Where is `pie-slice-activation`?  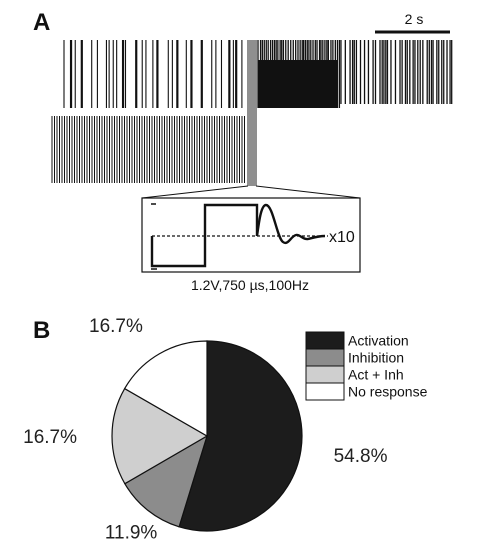
pie-slice-activation is located at coordinates (240, 436).